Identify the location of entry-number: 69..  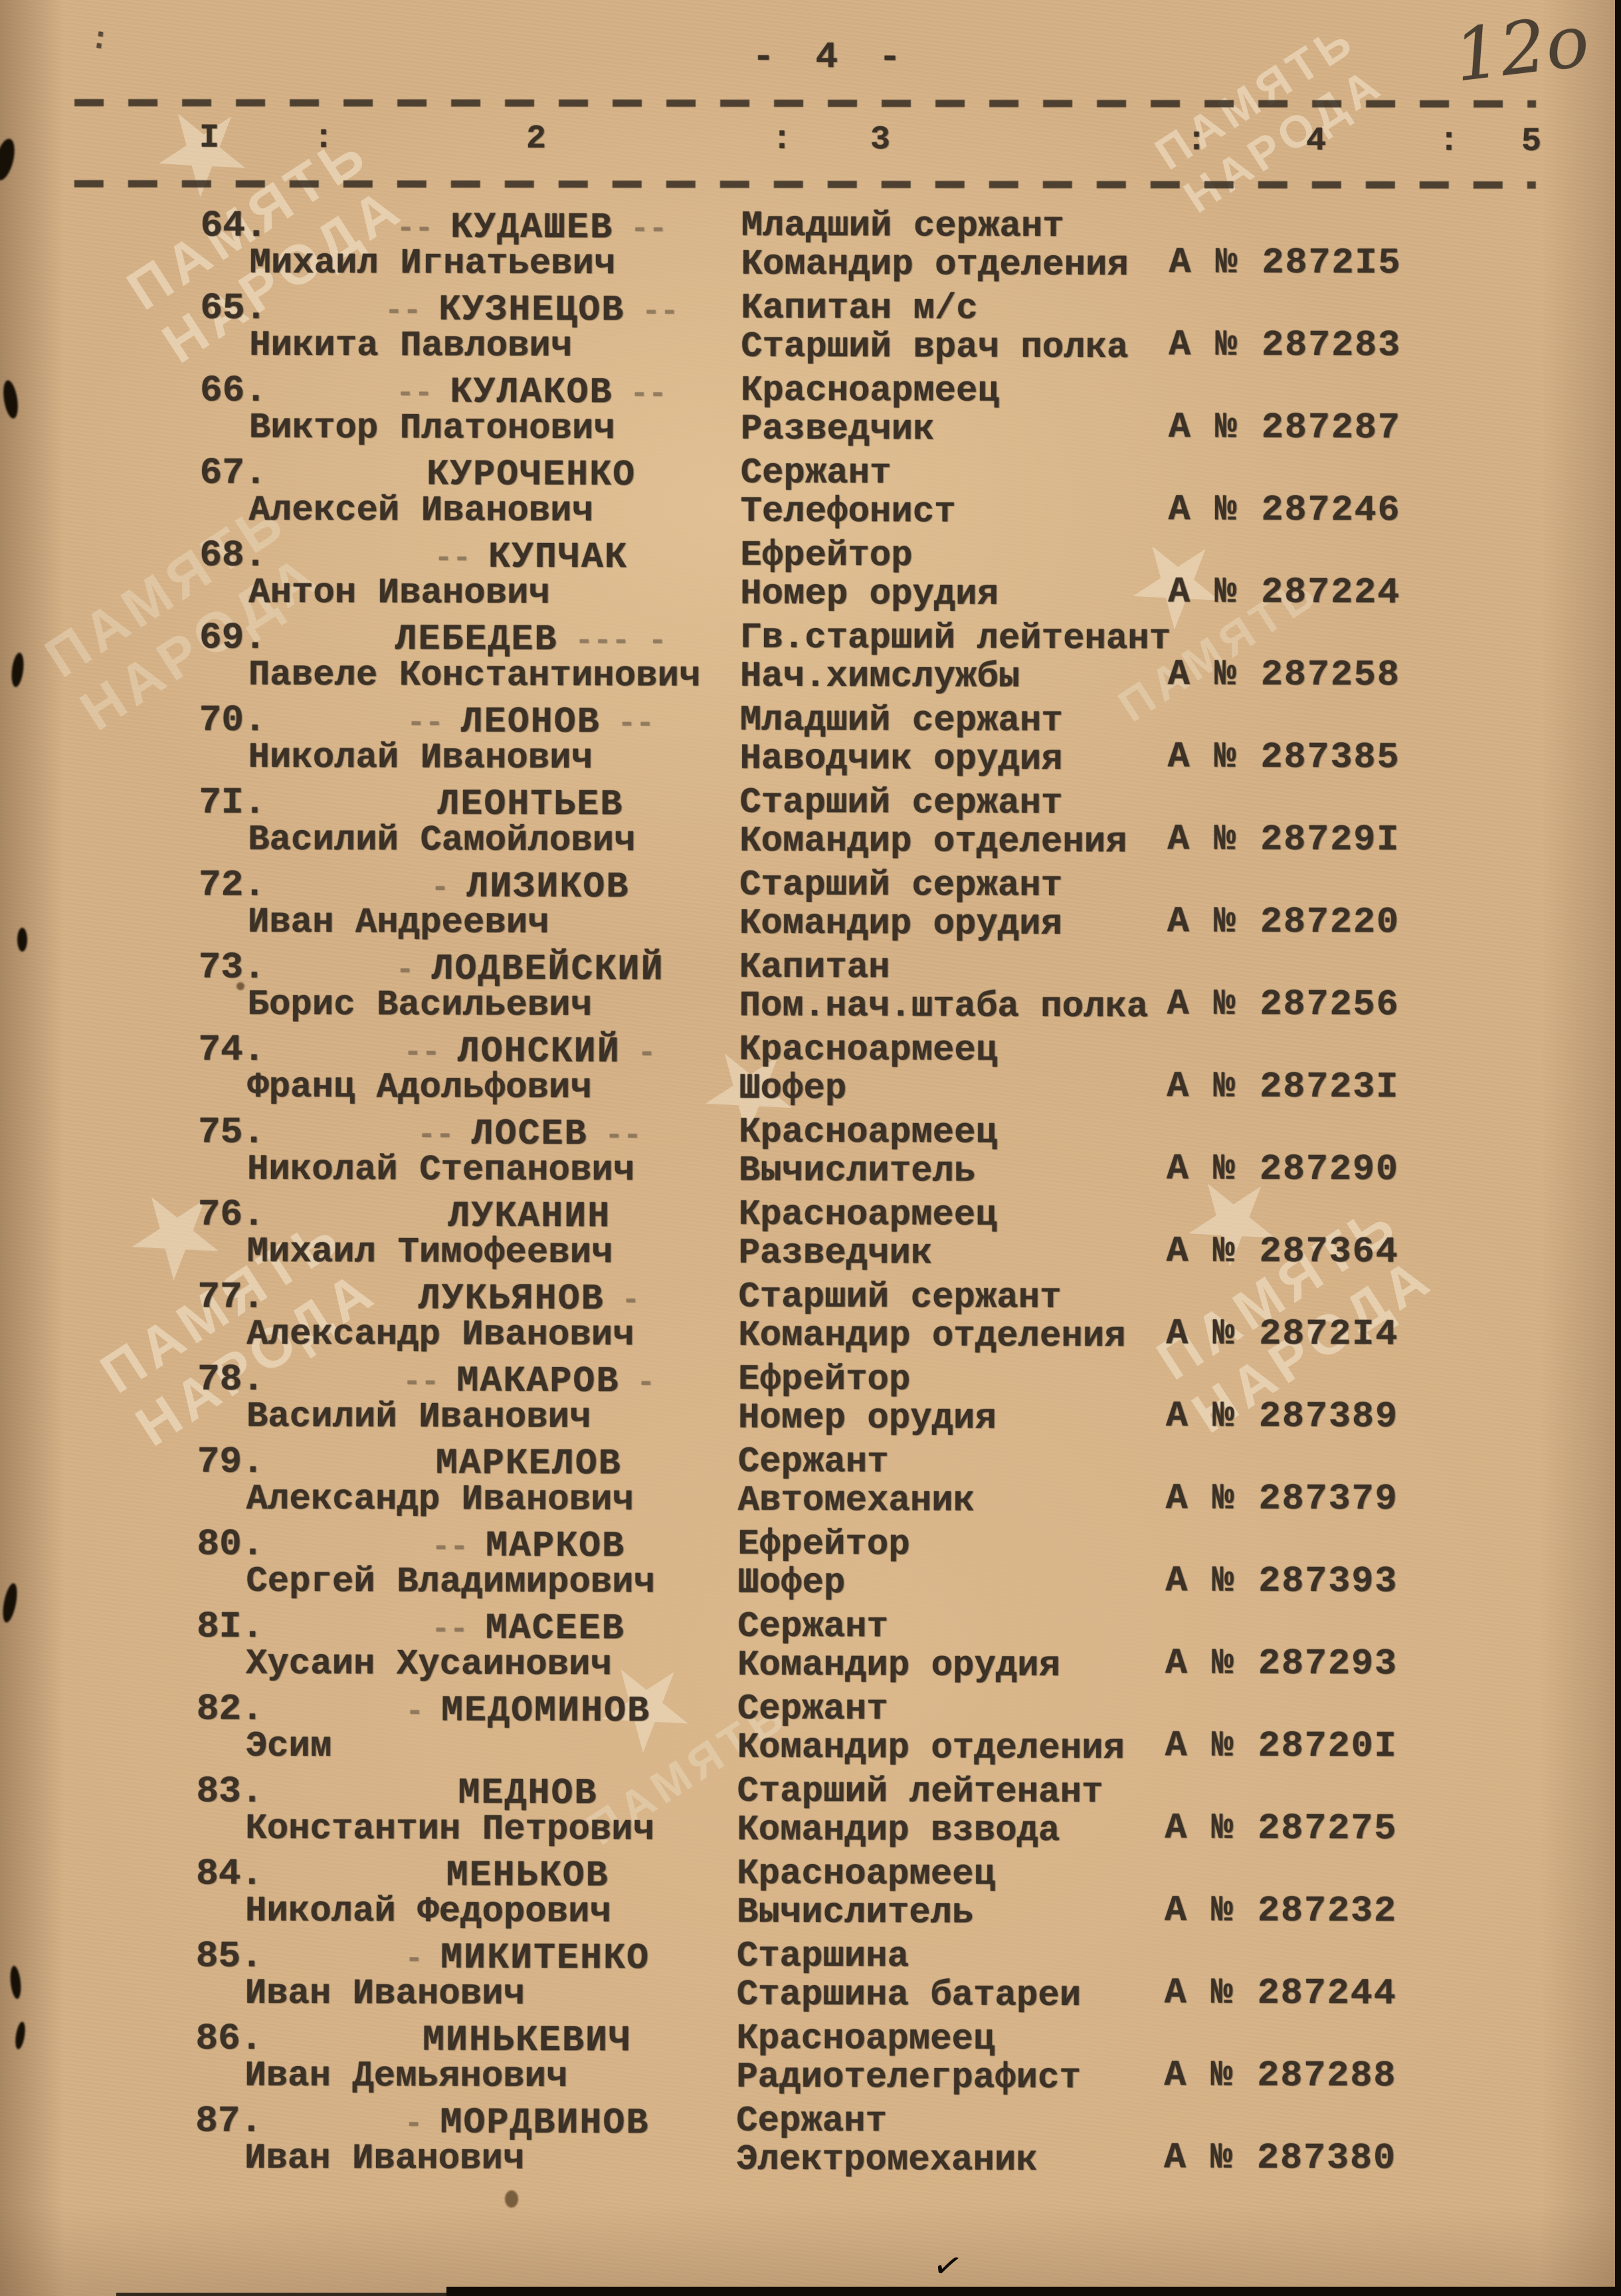
(232, 637).